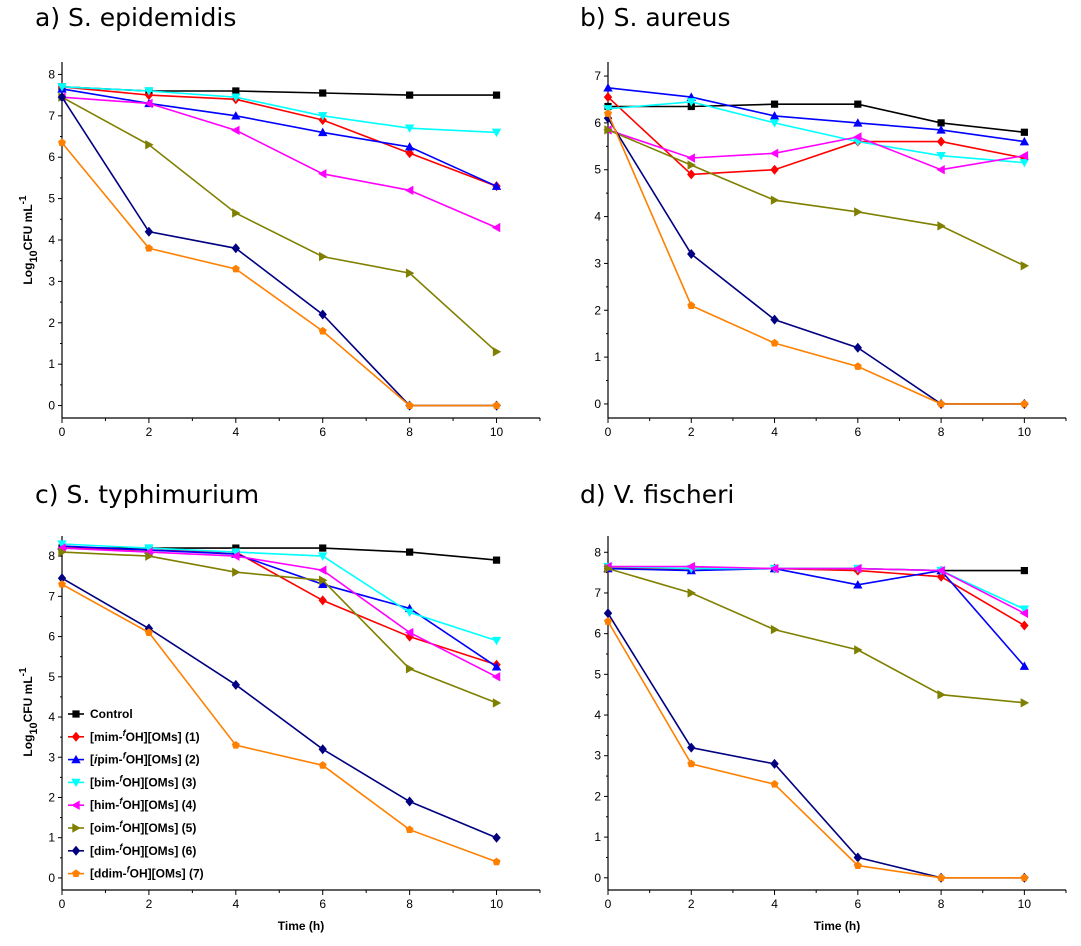 The image size is (1081, 946). Describe the element at coordinates (104, 805) in the screenshot. I see `legend-part: [him-` at that location.